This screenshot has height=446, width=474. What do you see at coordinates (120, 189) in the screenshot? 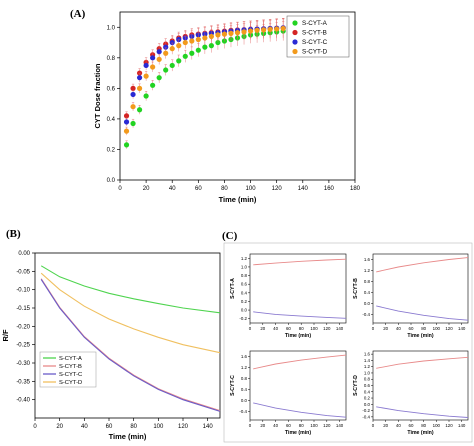
I see `panel-a-xtick-label: 0` at bounding box center [120, 189].